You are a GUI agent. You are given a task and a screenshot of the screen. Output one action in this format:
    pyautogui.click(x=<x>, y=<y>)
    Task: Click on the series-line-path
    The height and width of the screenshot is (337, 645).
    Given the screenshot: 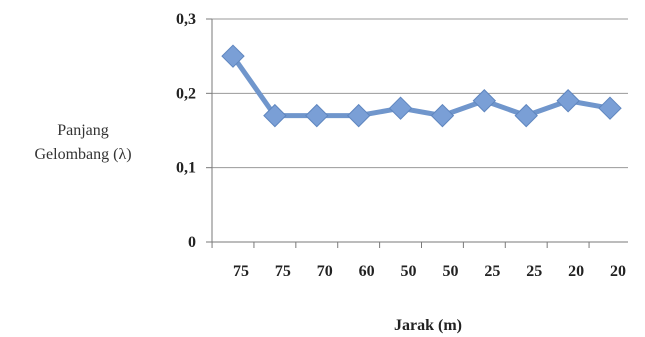 What is the action you would take?
    pyautogui.click(x=421, y=86)
    